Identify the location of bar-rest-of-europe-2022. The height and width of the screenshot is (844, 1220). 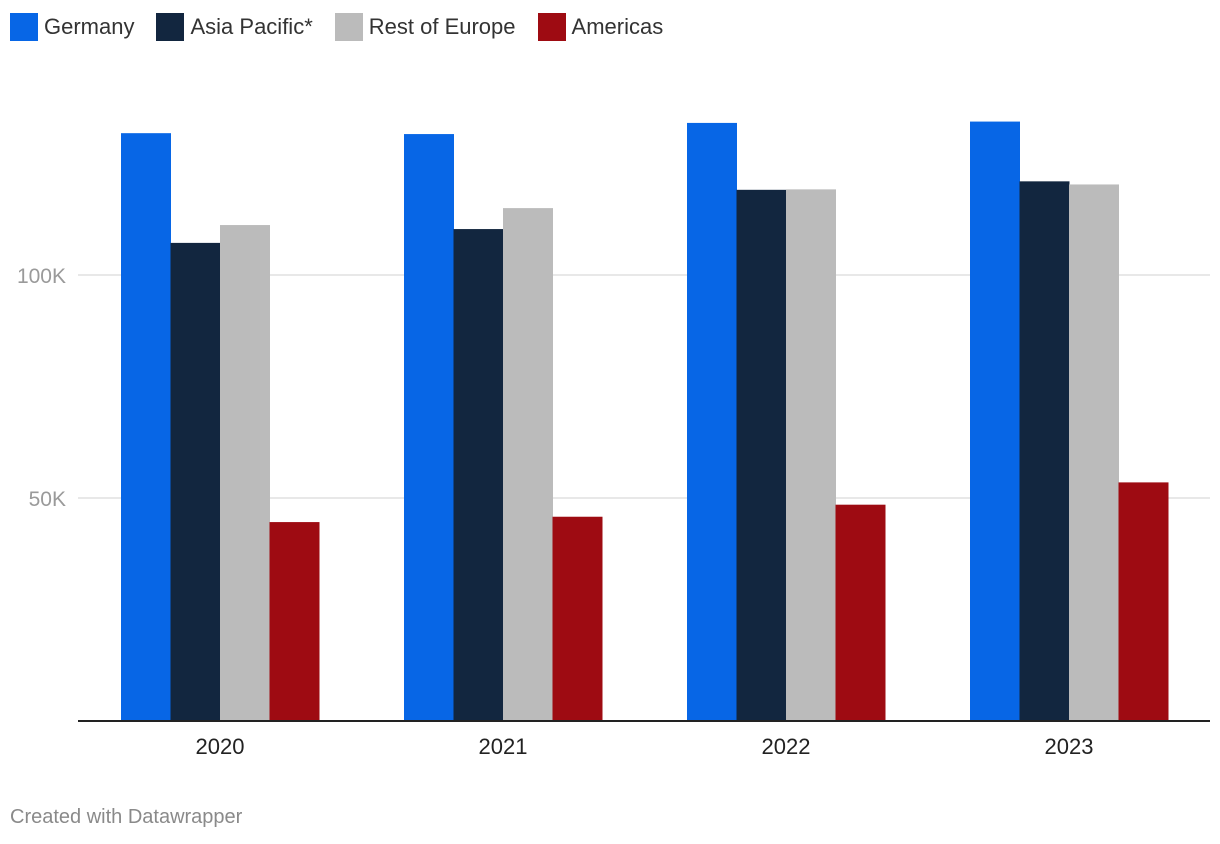
(811, 455).